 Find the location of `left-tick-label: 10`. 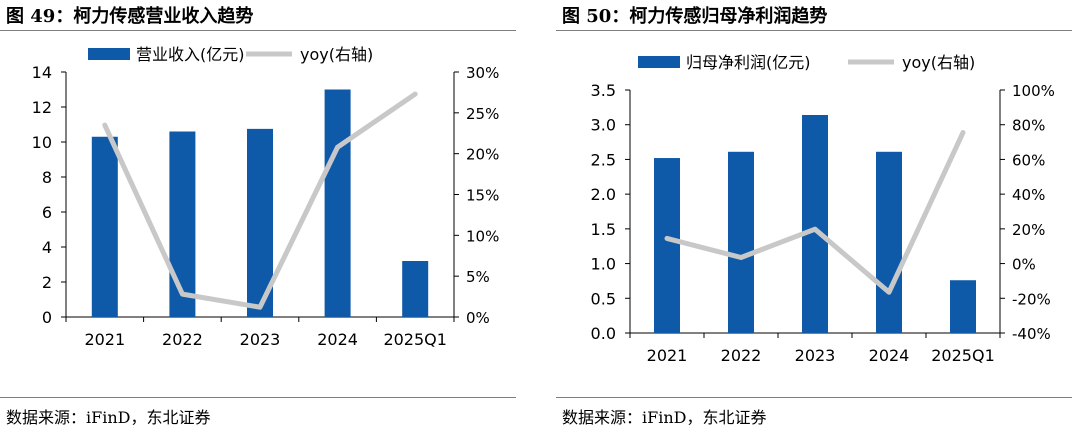

left-tick-label: 10 is located at coordinates (42, 142).